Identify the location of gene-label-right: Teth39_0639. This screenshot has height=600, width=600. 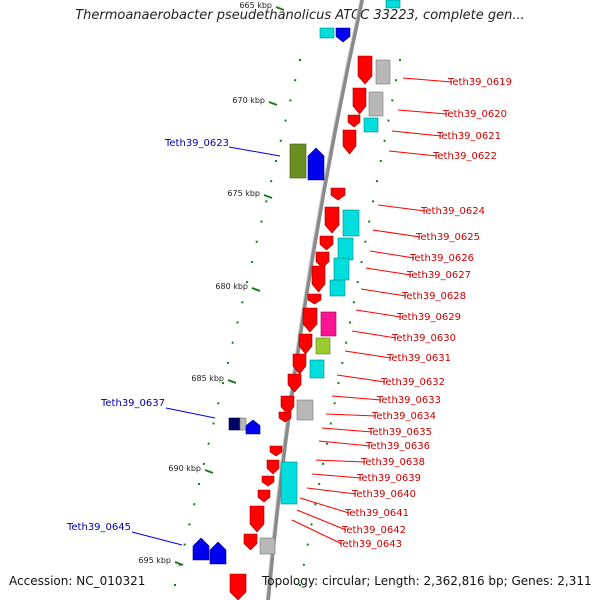
(388, 478).